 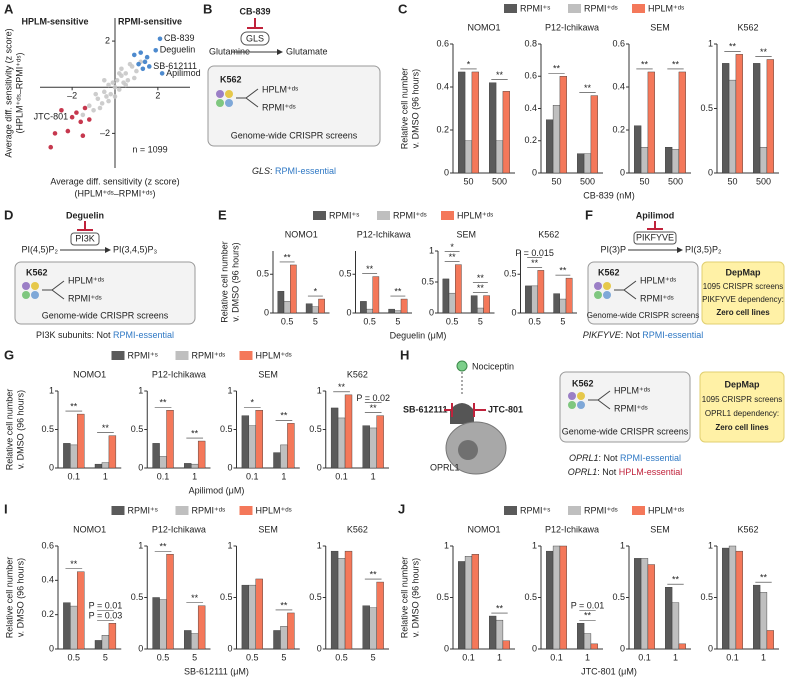 I want to click on facet-title: SEM, so click(x=268, y=529).